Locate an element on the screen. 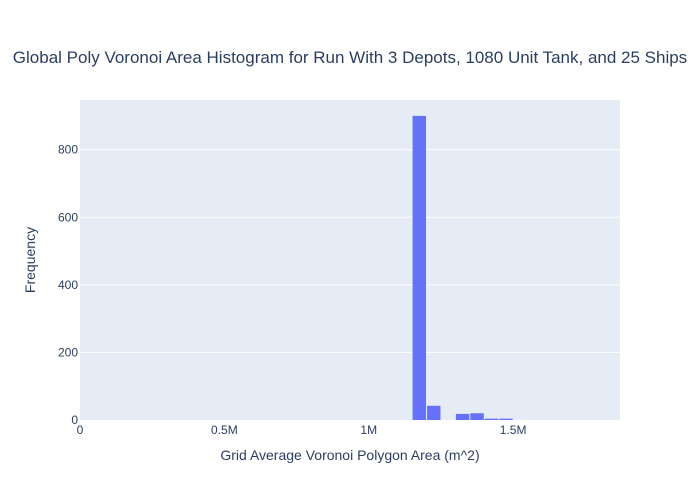  x-tick-label: 0.5M is located at coordinates (224, 430).